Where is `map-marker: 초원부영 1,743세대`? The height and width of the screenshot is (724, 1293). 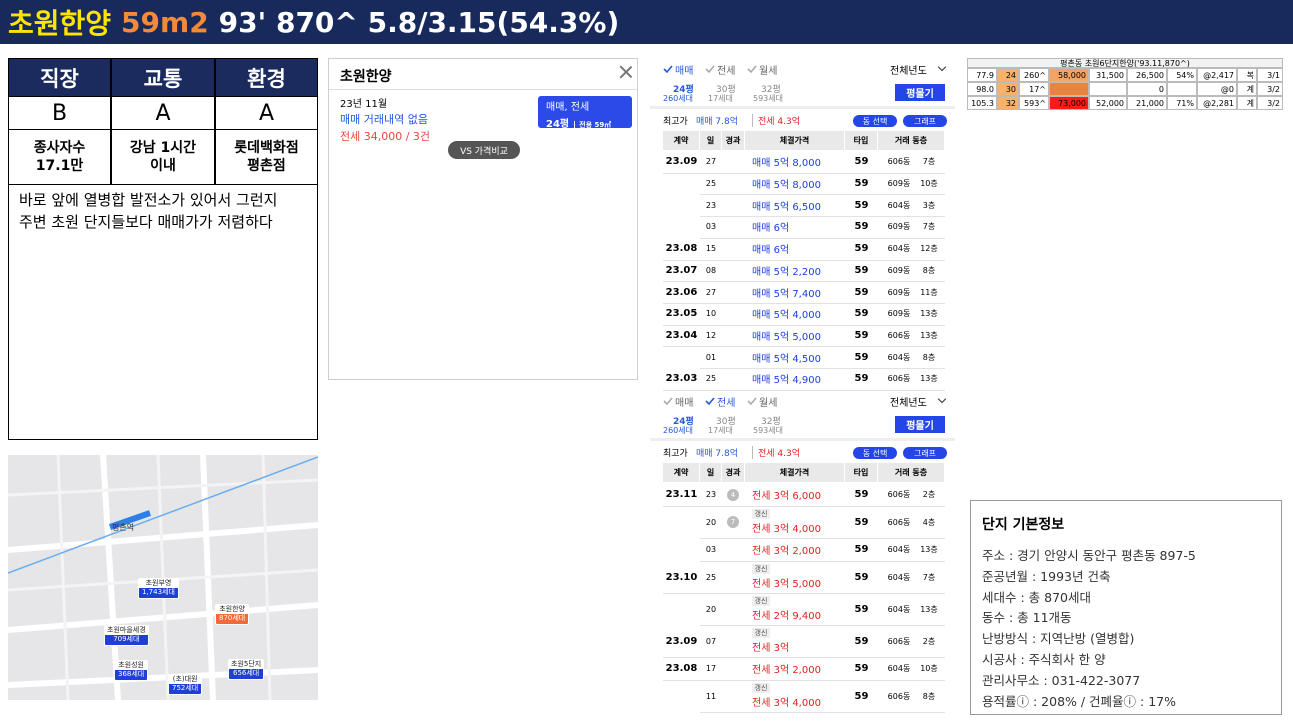 map-marker: 초원부영 1,743세대 is located at coordinates (158, 588).